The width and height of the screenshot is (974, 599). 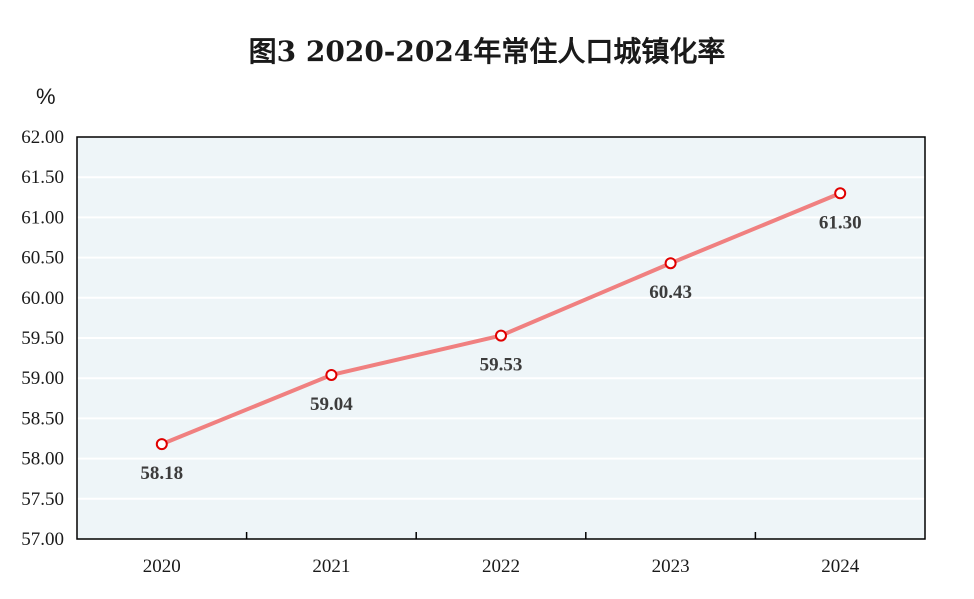 What do you see at coordinates (42, 539) in the screenshot?
I see `y-tick-label: 57.00` at bounding box center [42, 539].